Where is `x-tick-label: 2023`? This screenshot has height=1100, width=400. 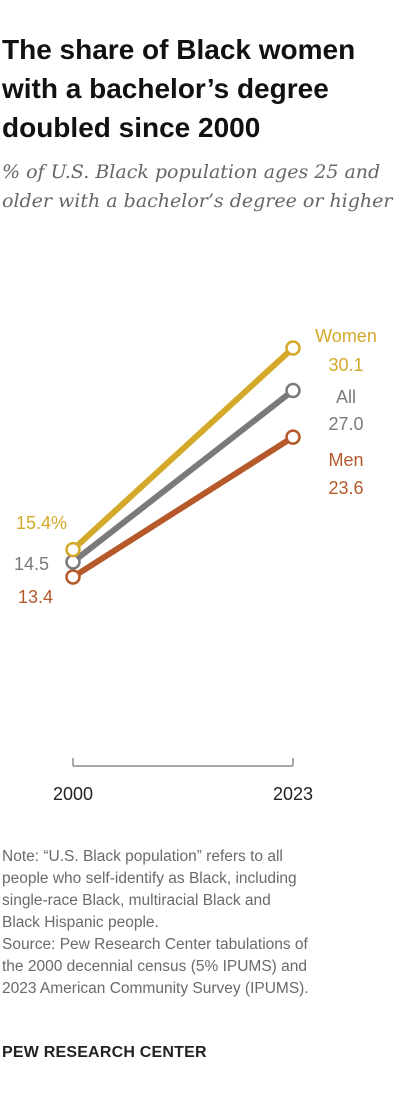
x-tick-label: 2023 is located at coordinates (293, 794).